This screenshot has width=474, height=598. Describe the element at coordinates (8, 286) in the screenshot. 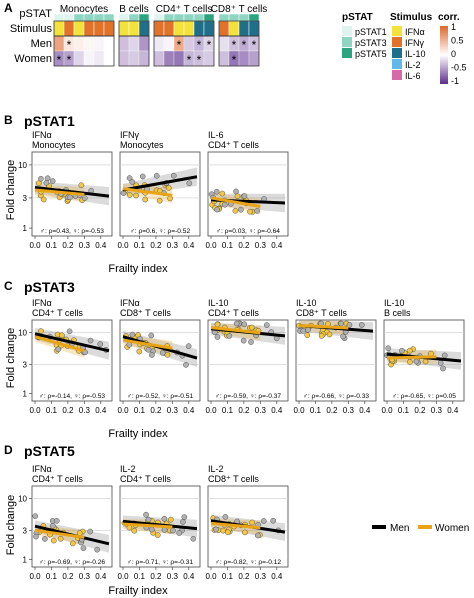

I see `panel-letter-c: C` at that location.